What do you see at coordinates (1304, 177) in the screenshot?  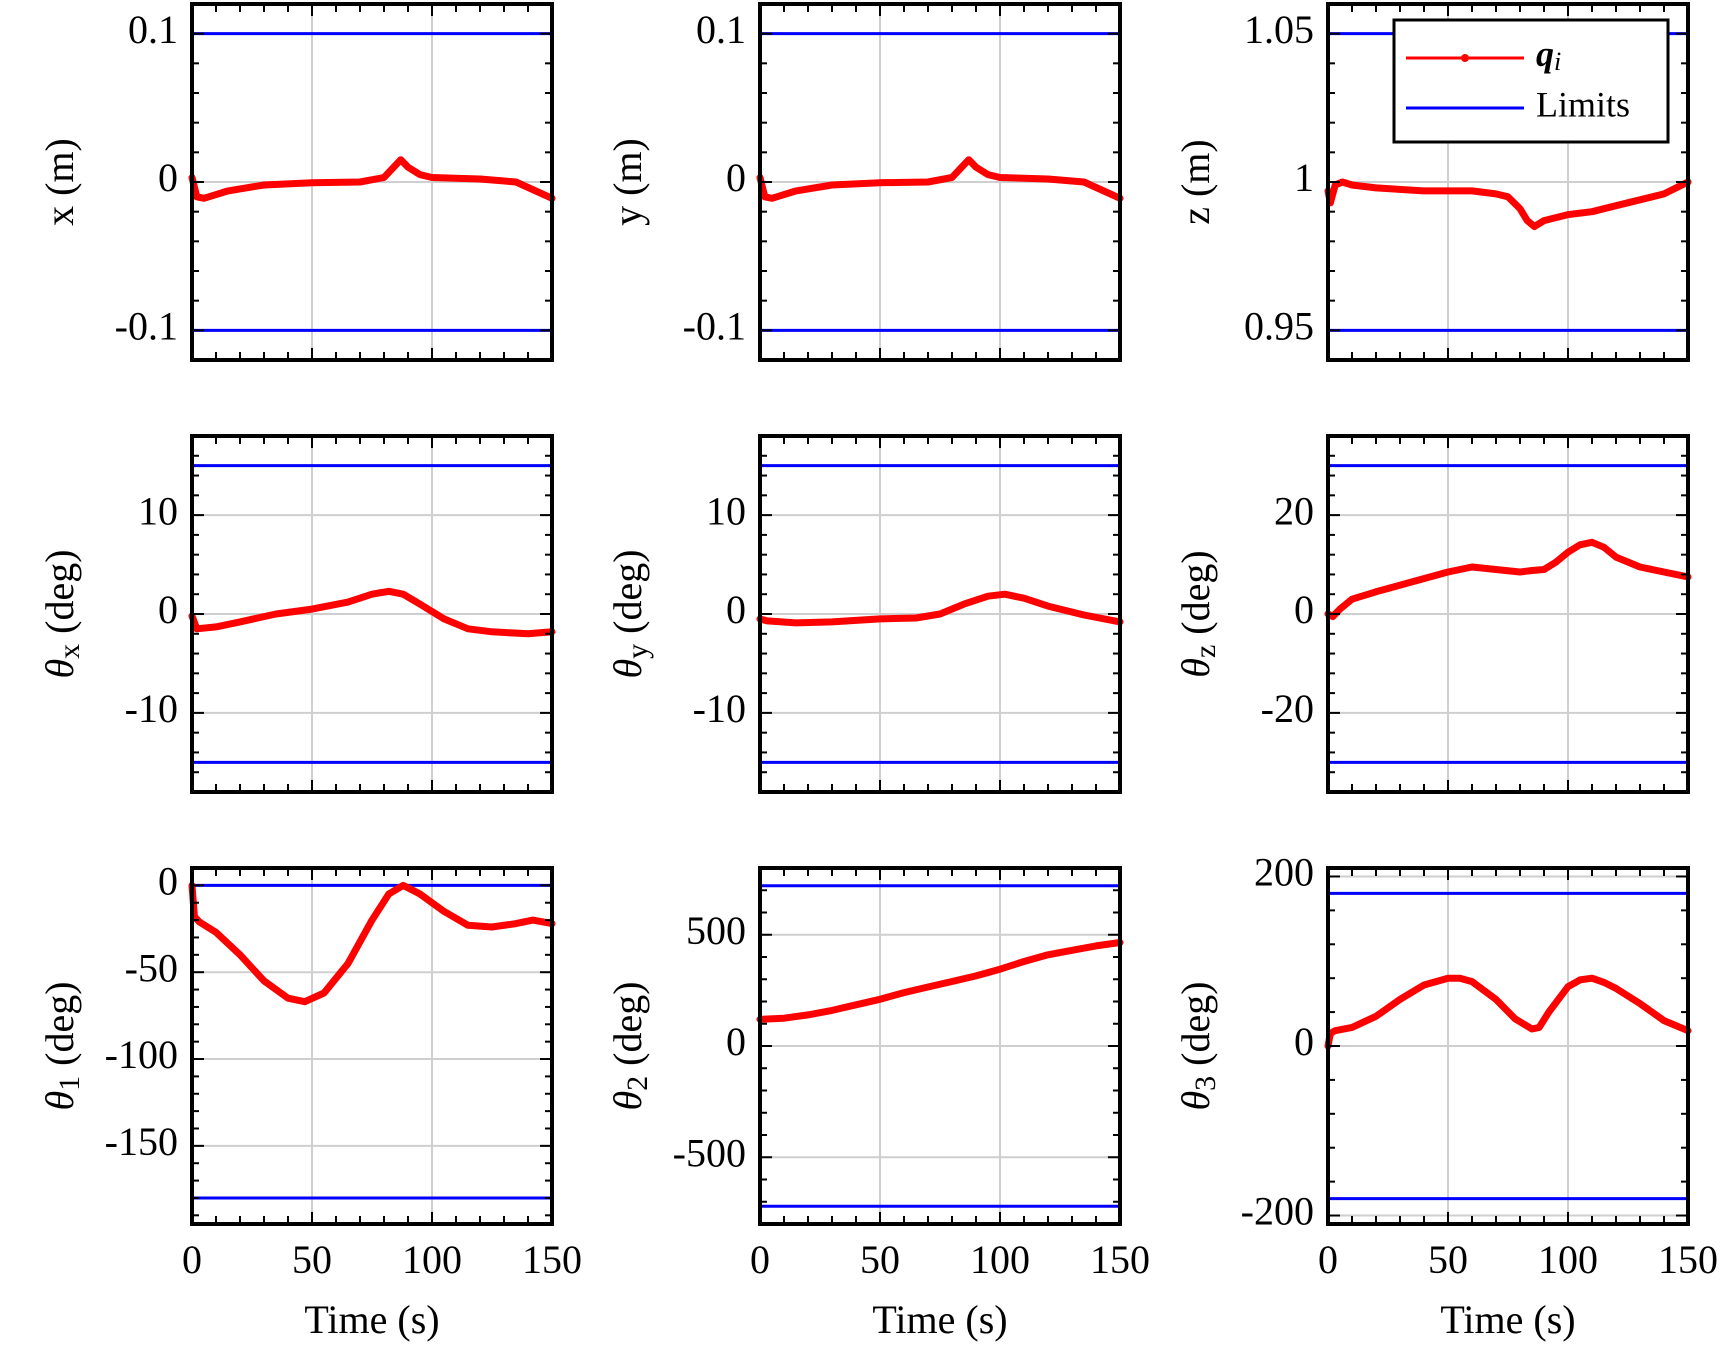 I see `y-tick-label: 1` at bounding box center [1304, 177].